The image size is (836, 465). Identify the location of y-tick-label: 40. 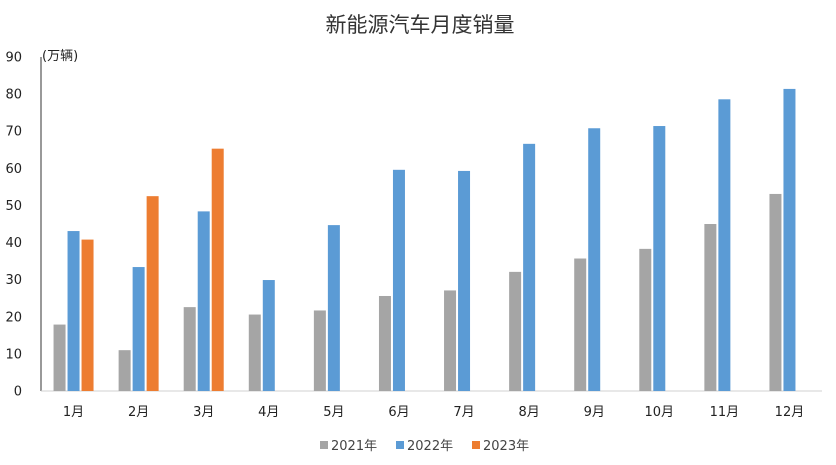
(13, 243).